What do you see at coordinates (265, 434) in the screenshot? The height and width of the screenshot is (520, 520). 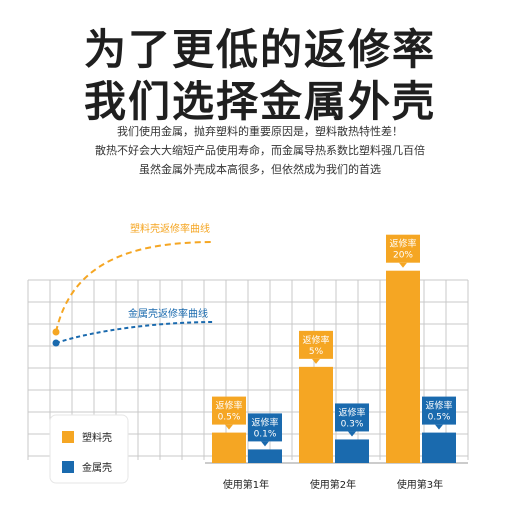 I see `data-label-text: 0.1%` at bounding box center [265, 434].